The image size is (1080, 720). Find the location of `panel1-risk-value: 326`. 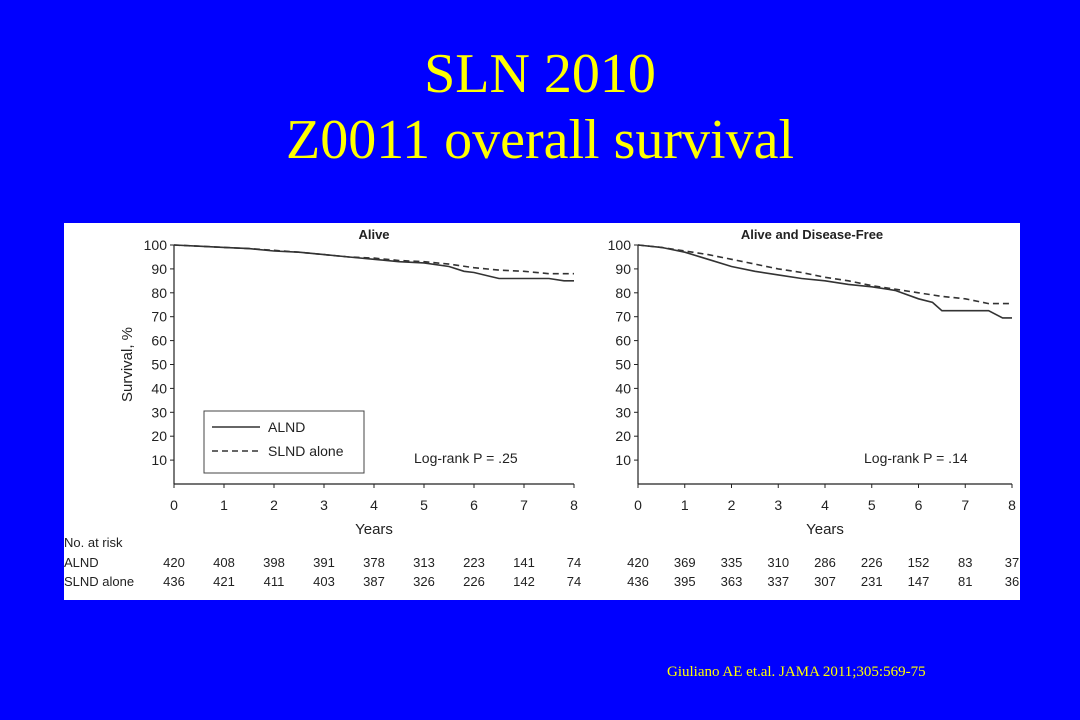

panel1-risk-value: 326 is located at coordinates (424, 581).